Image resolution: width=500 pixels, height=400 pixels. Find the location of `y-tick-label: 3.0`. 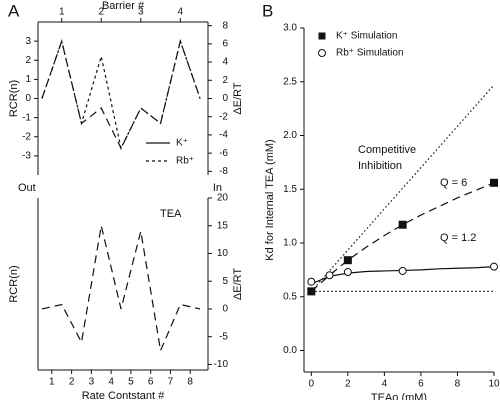

y-tick-label: 3.0 is located at coordinates (290, 28).